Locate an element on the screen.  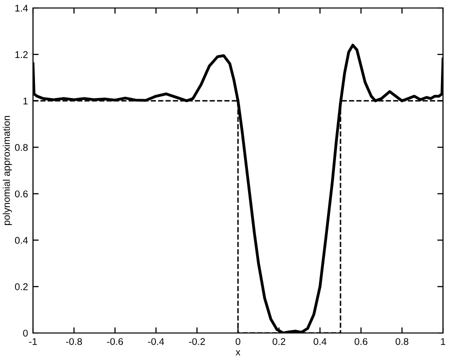
x-axis-title: x is located at coordinates (238, 353).